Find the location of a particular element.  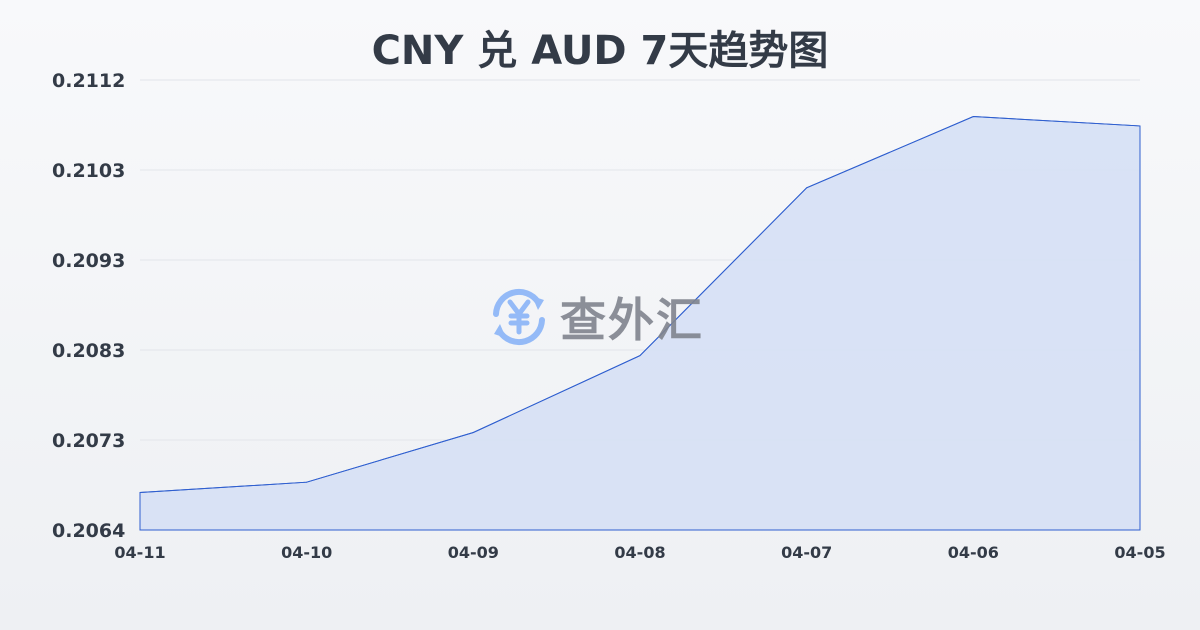

x-tick-label: 04-05 is located at coordinates (1139, 552).